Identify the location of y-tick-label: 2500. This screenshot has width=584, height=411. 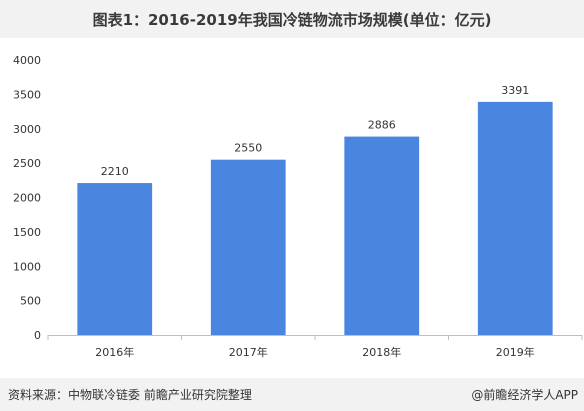
(27, 163).